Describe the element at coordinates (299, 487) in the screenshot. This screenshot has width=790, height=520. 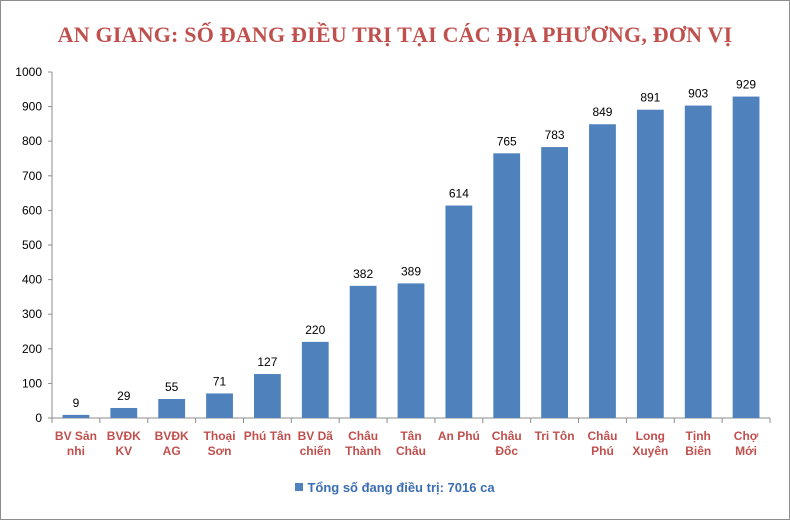
I see `legend-swatch` at that location.